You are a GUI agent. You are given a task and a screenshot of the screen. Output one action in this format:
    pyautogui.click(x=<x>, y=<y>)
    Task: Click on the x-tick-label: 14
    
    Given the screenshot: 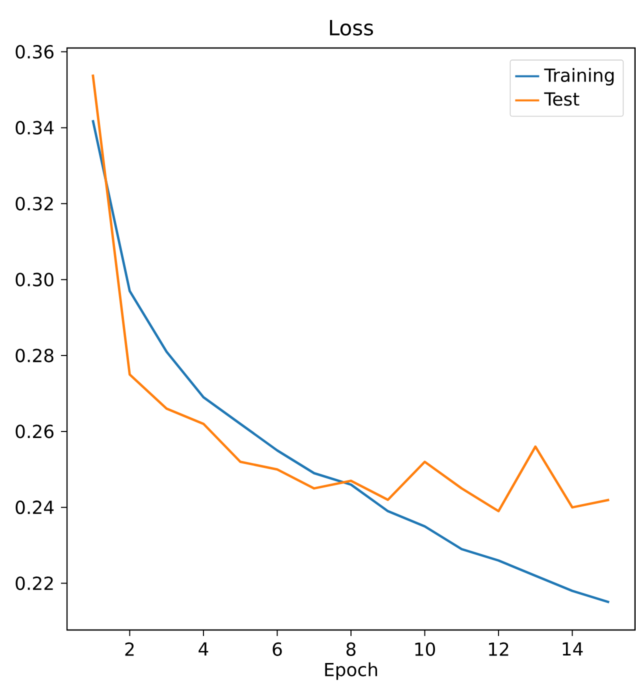 What is the action you would take?
    pyautogui.click(x=572, y=649)
    